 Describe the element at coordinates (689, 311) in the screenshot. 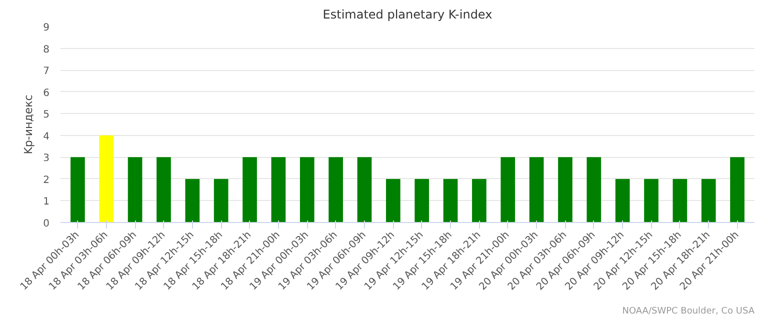

I see `text: NOAA/SWPC Boulder, Co USA` at that location.